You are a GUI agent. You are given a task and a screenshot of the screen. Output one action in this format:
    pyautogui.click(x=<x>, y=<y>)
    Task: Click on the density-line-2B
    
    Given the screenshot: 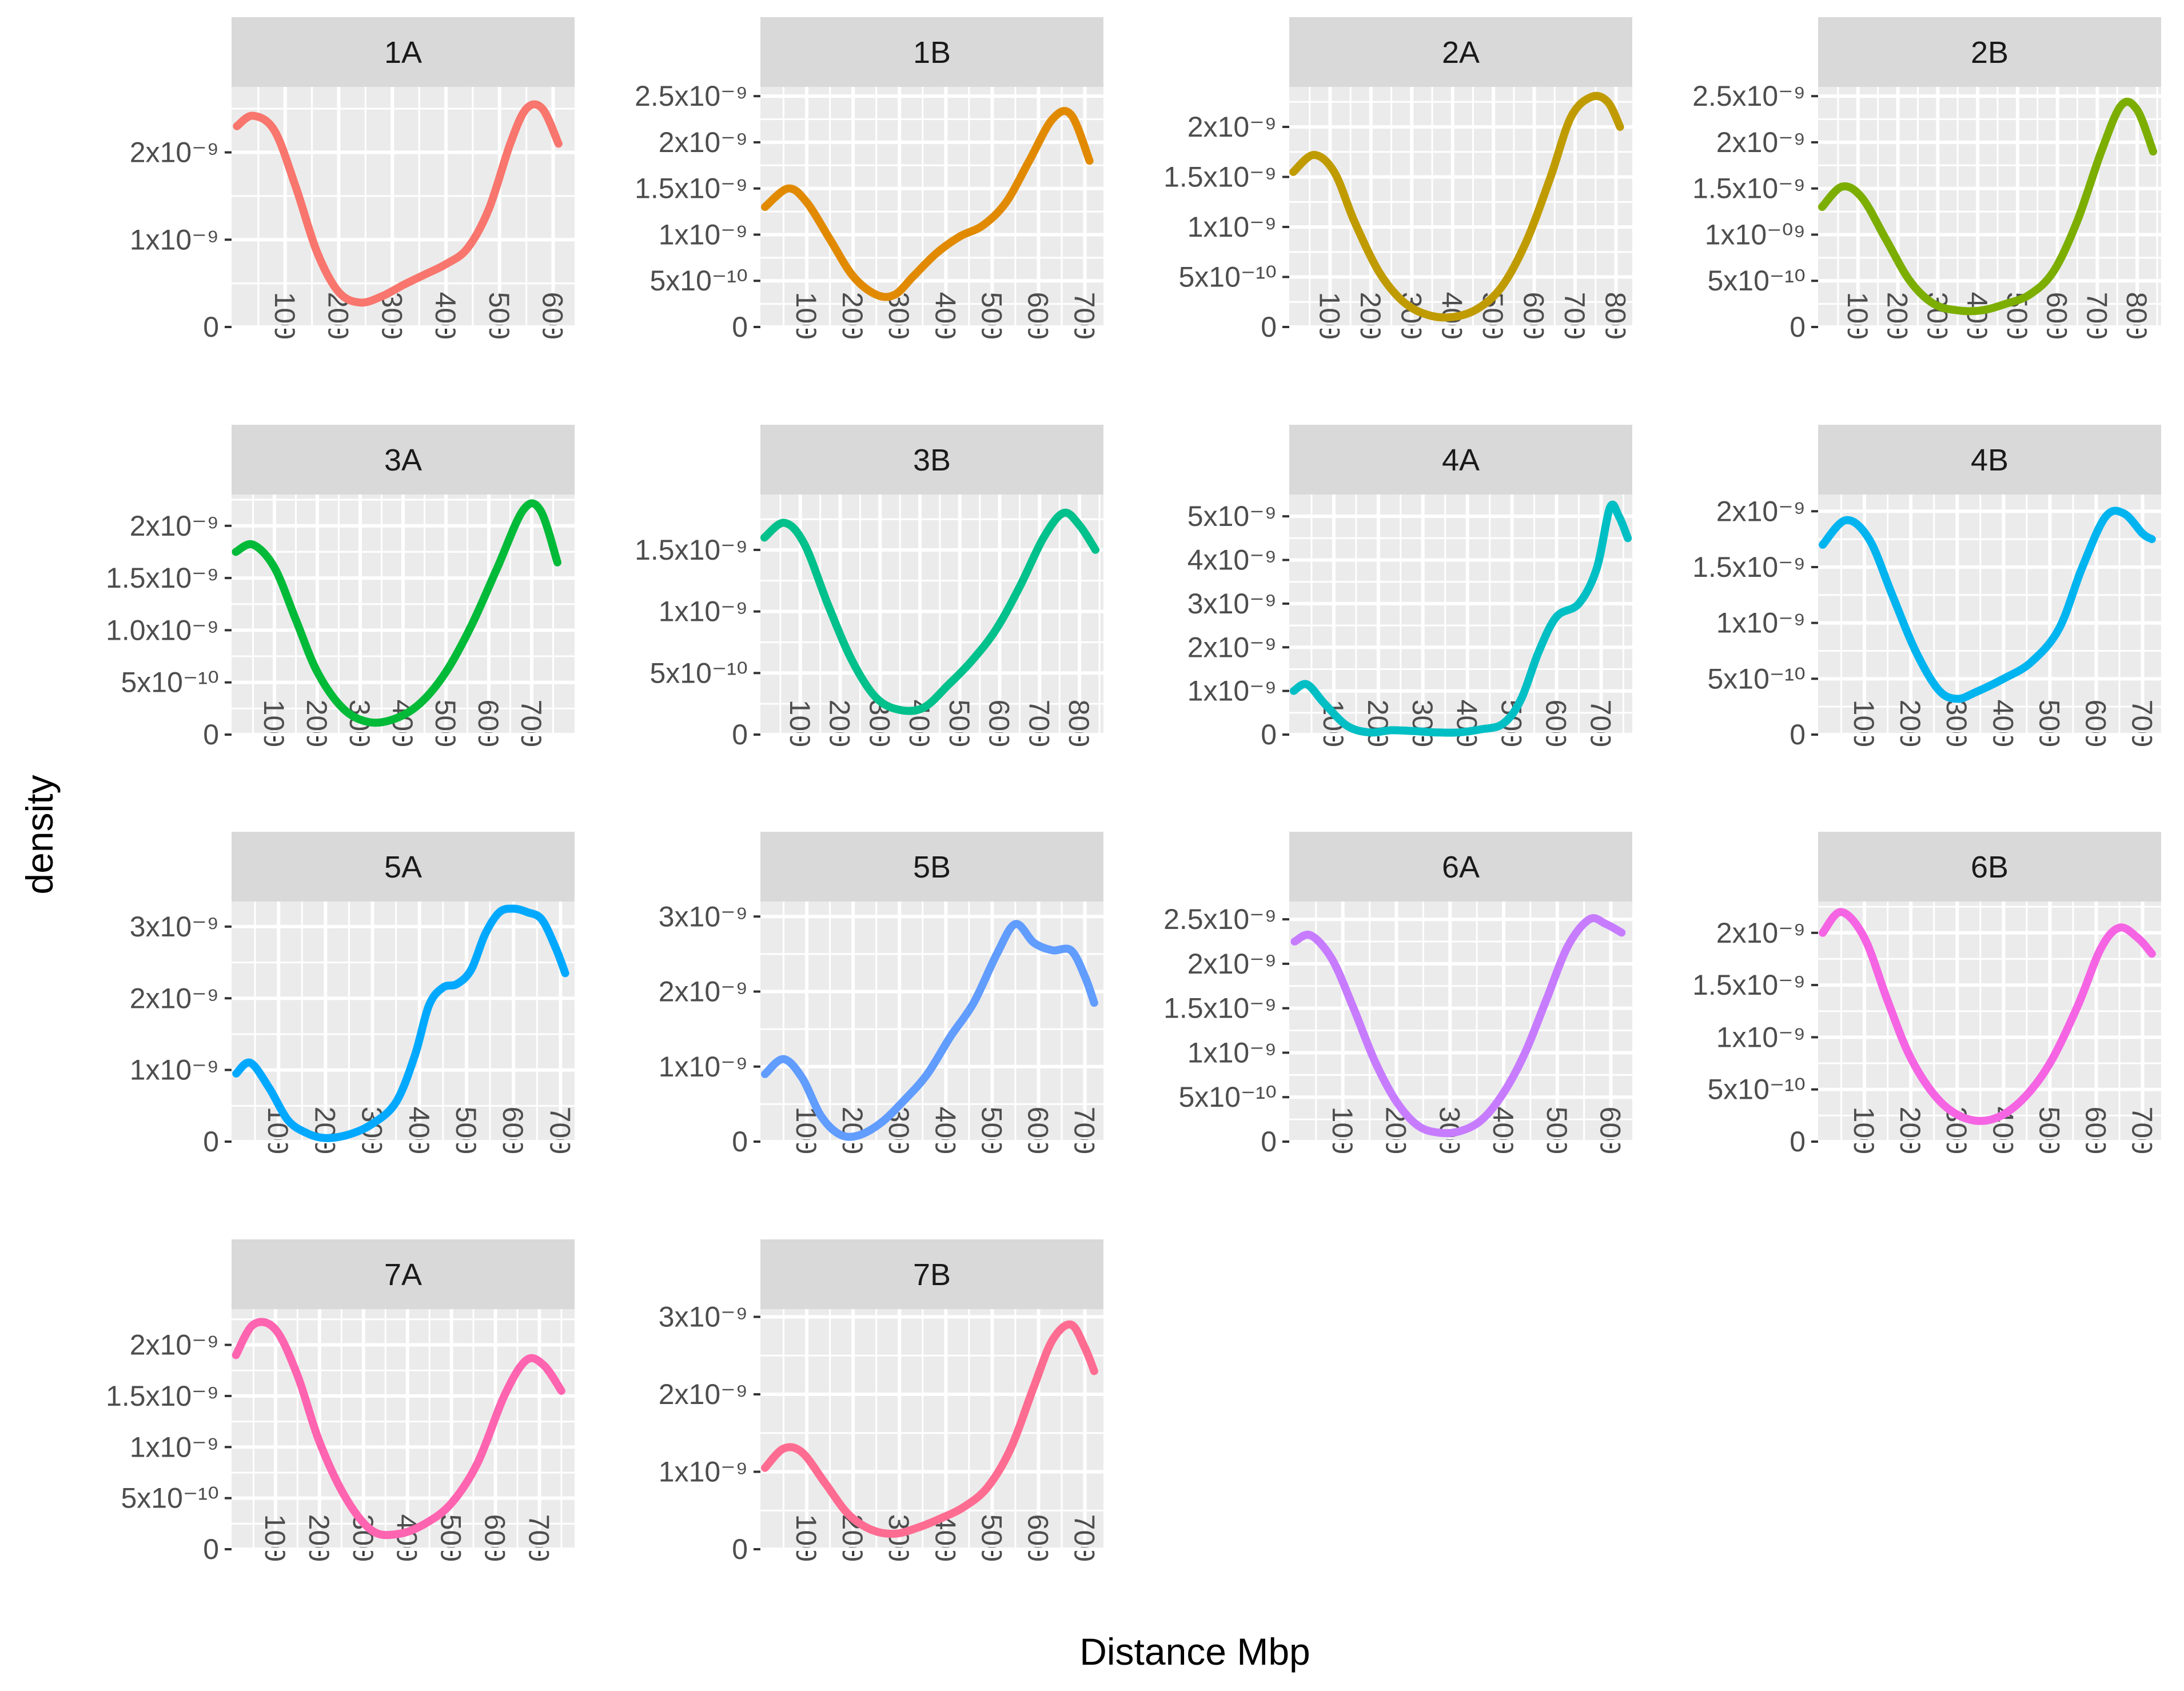 What is the action you would take?
    pyautogui.click(x=1987, y=207)
    